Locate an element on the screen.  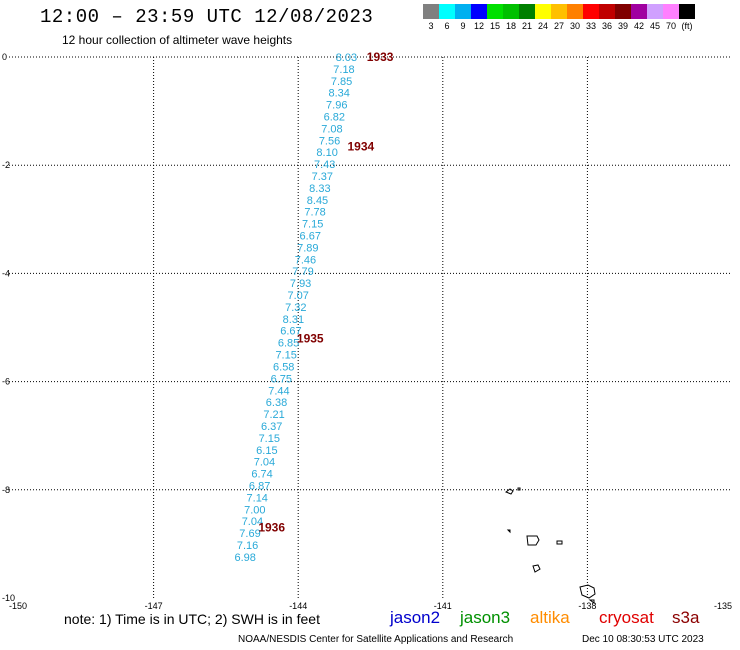
legend-label: 39 is located at coordinates (622, 26).